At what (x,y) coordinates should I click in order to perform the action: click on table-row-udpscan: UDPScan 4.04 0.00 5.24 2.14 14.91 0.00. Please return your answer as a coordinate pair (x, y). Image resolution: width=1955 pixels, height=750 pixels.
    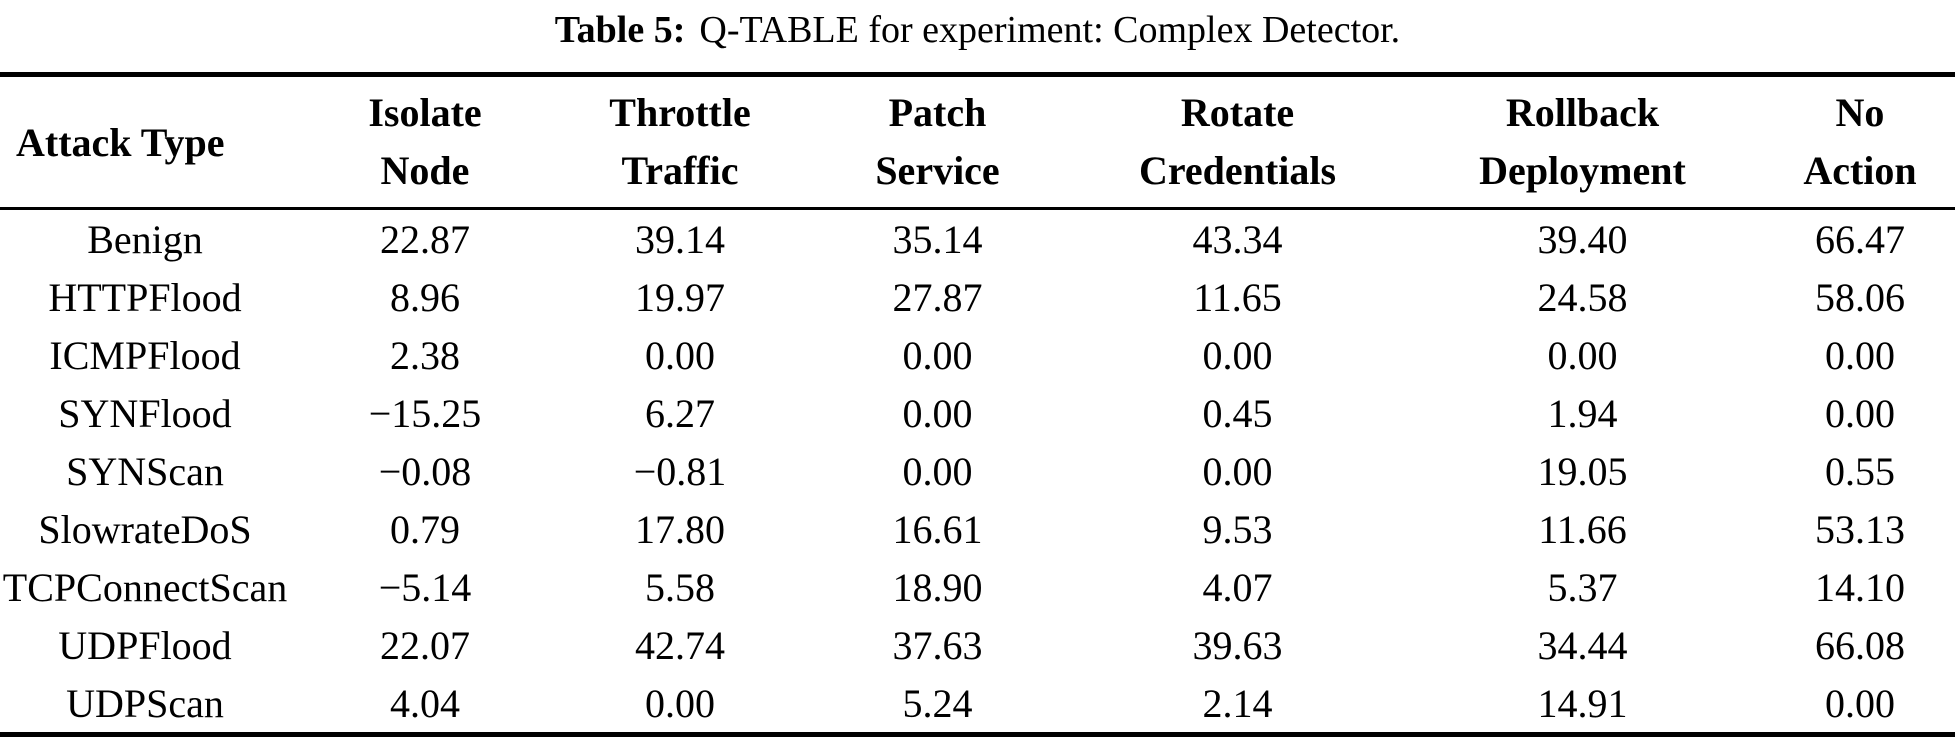
    Looking at the image, I should click on (977, 704).